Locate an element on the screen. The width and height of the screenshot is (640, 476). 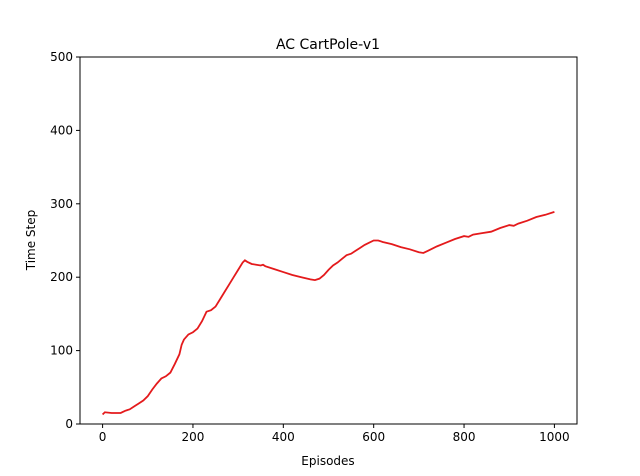
x-axis-label: Episodes is located at coordinates (327, 461).